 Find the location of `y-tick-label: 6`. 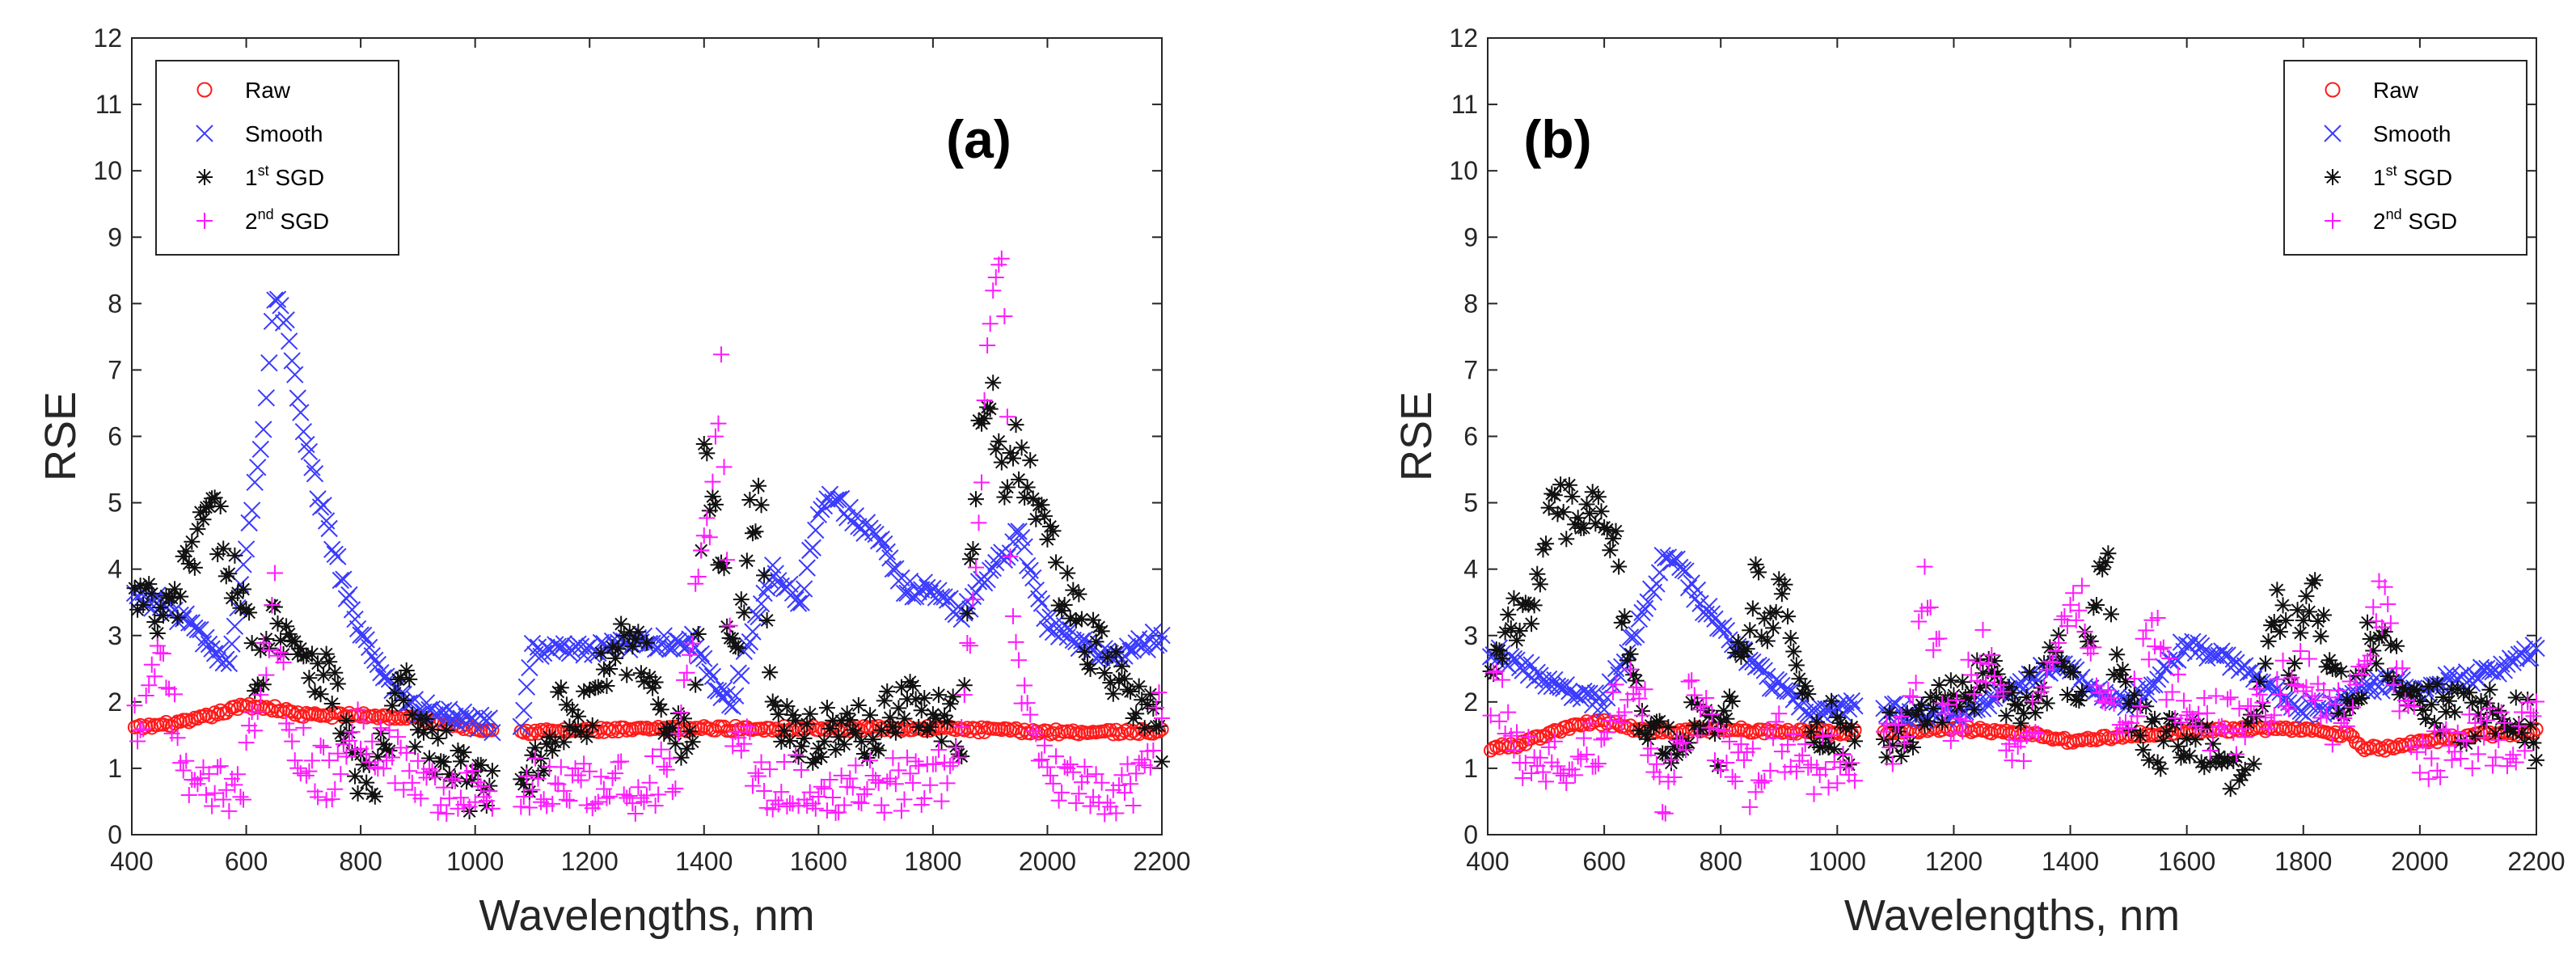

y-tick-label: 6 is located at coordinates (1470, 437).